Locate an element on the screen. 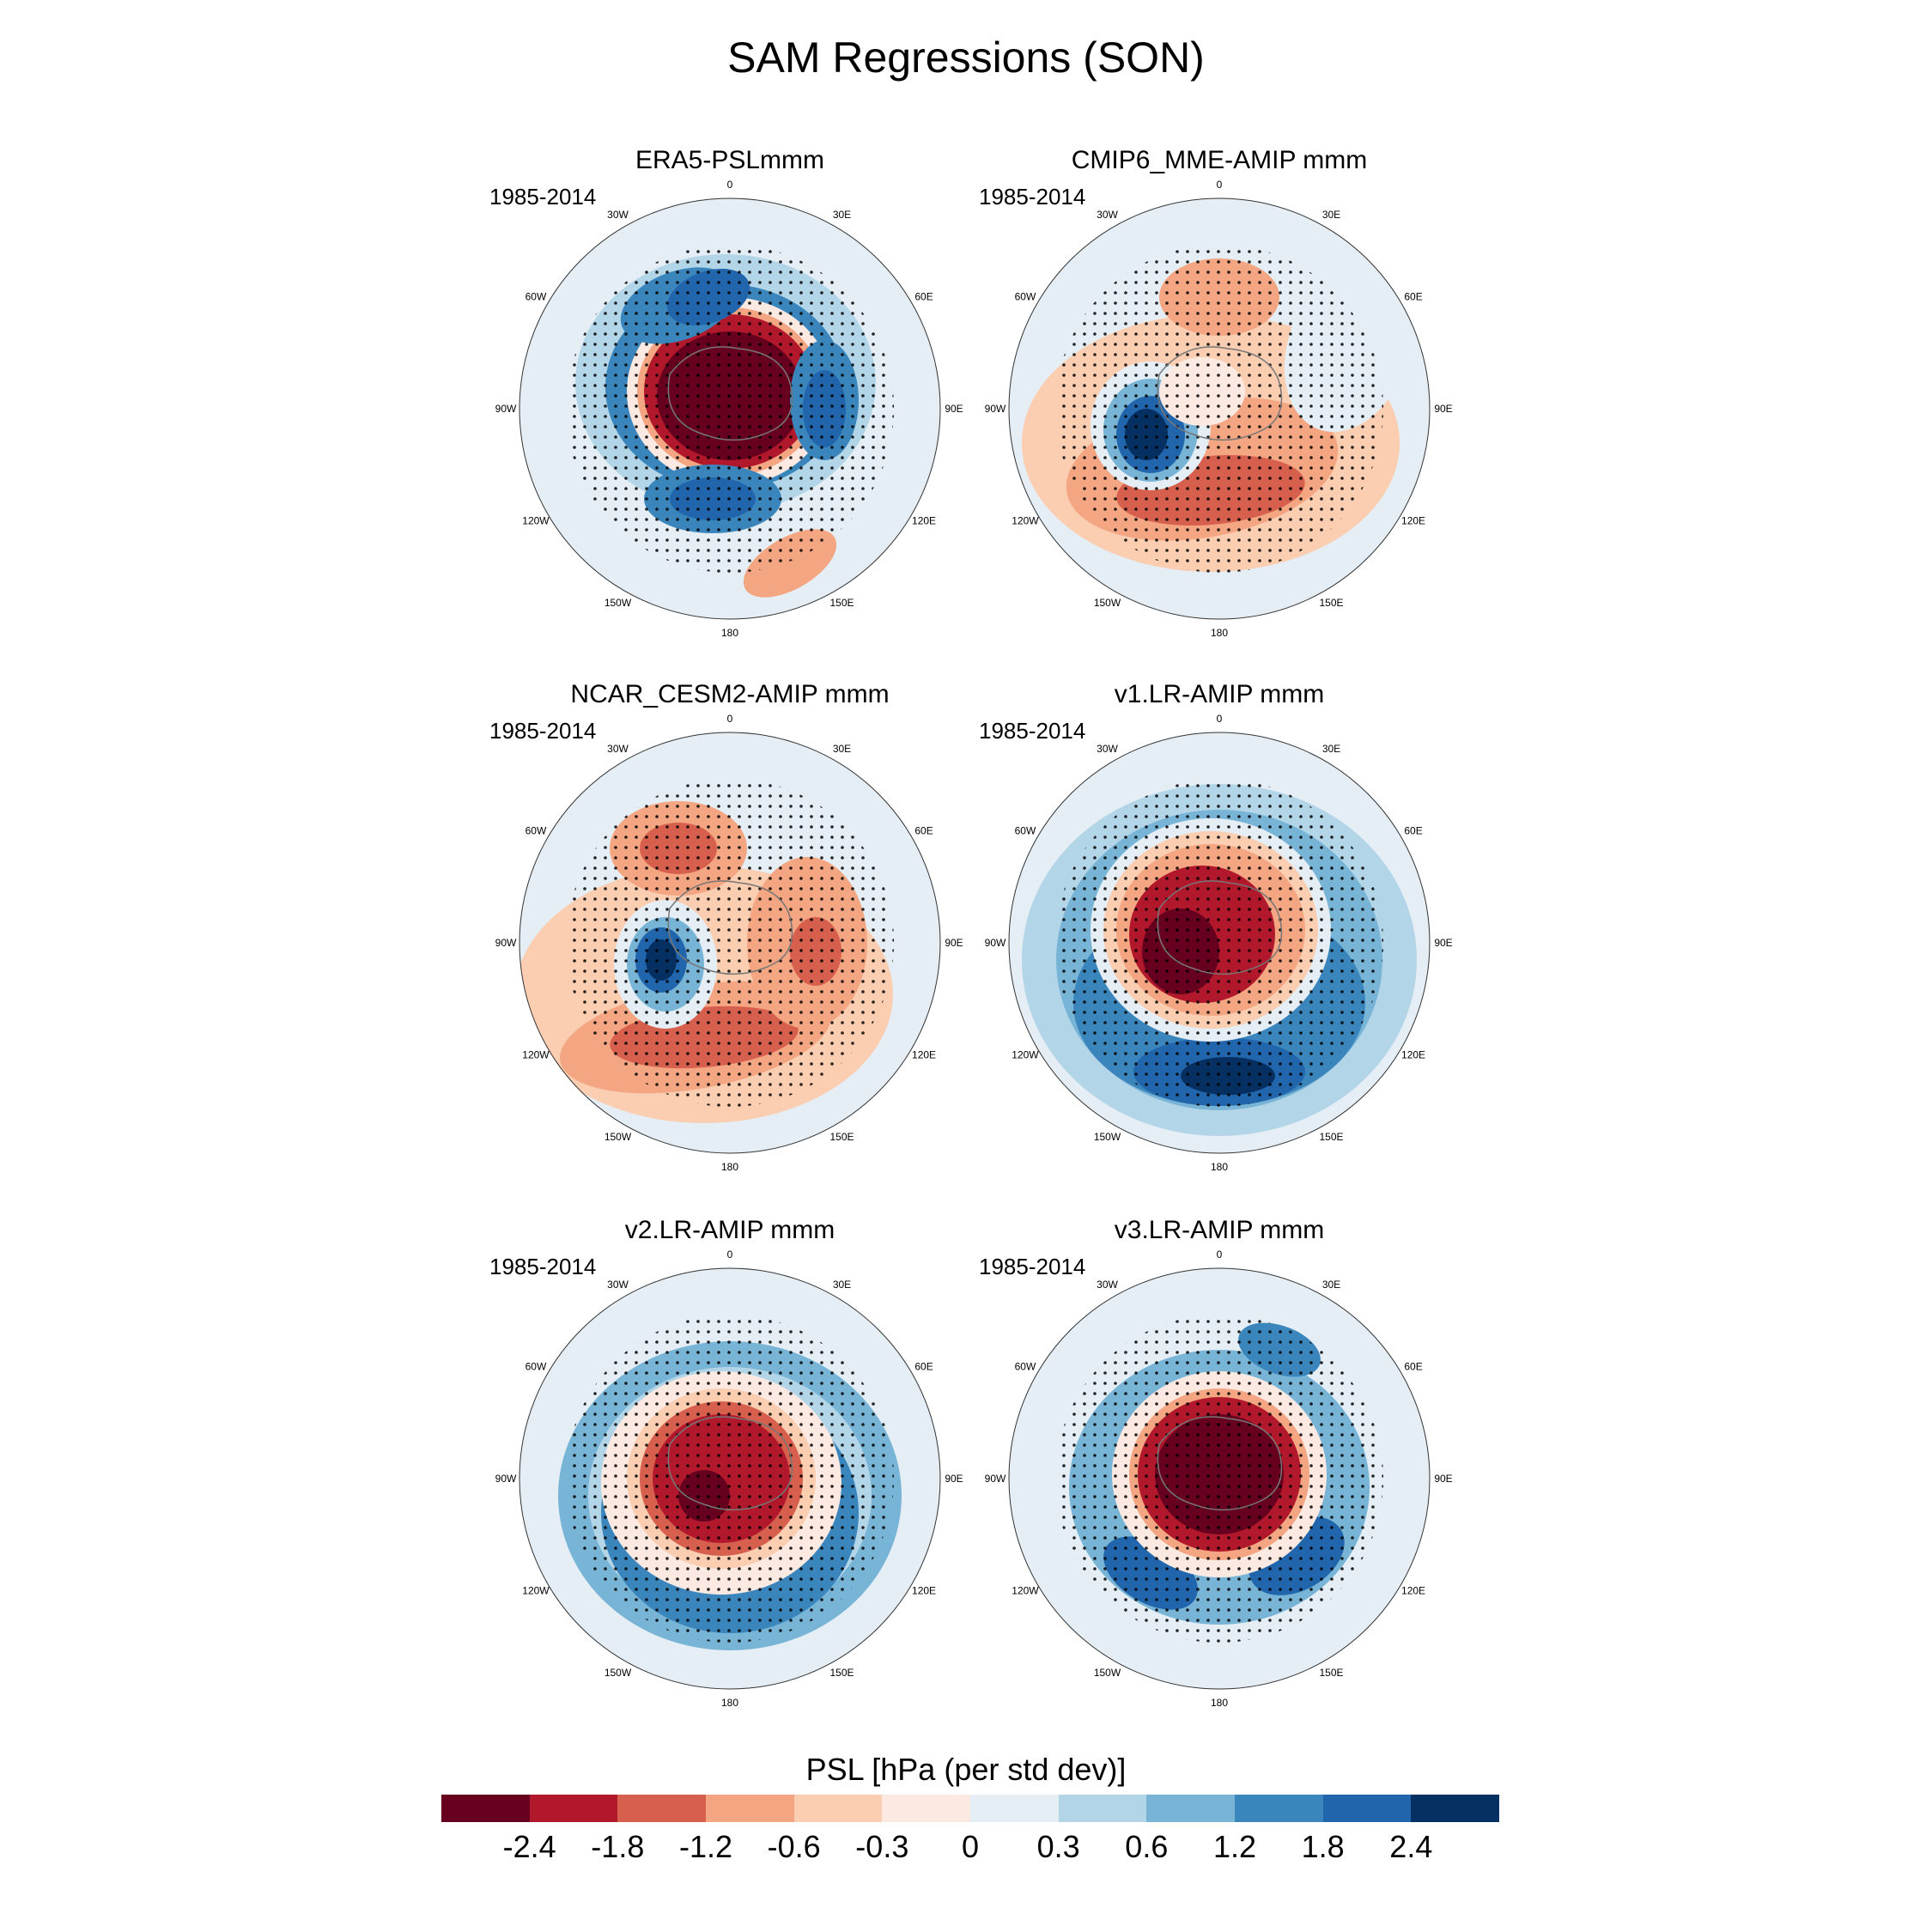  panel-title: CMIP6_MME-AMIP mmm is located at coordinates (1219, 160).